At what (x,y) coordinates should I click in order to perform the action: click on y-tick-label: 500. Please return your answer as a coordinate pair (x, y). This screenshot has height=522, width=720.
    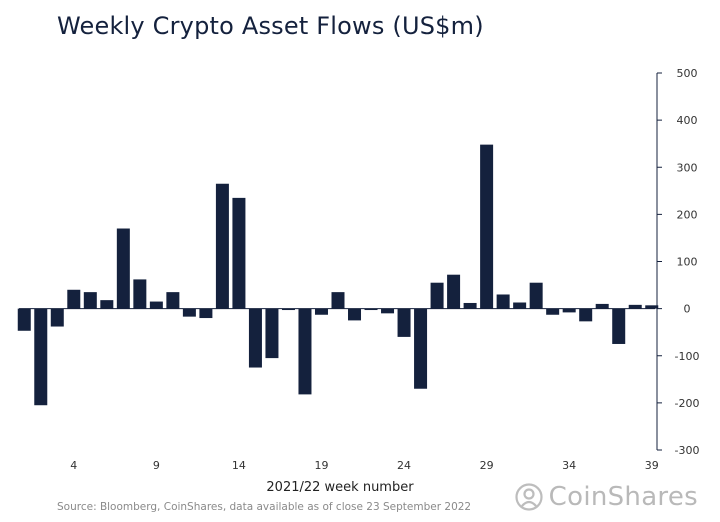
    Looking at the image, I should click on (687, 73).